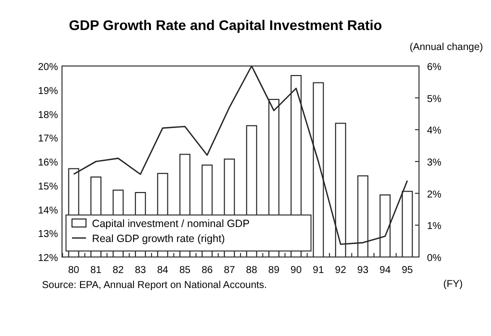 This screenshot has height=336, width=491. What do you see at coordinates (252, 270) in the screenshot?
I see `x-tick-label: 88` at bounding box center [252, 270].